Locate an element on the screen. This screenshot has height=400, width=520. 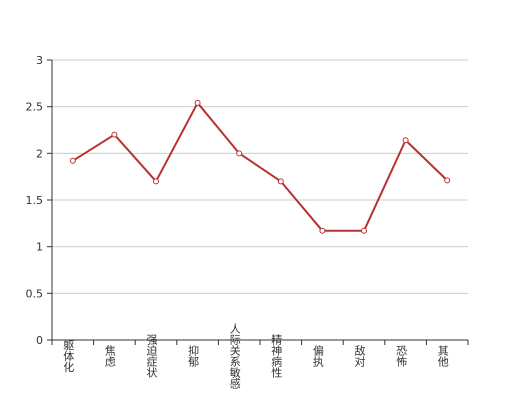
y-tick-label: 0.5 is located at coordinates (35, 293).